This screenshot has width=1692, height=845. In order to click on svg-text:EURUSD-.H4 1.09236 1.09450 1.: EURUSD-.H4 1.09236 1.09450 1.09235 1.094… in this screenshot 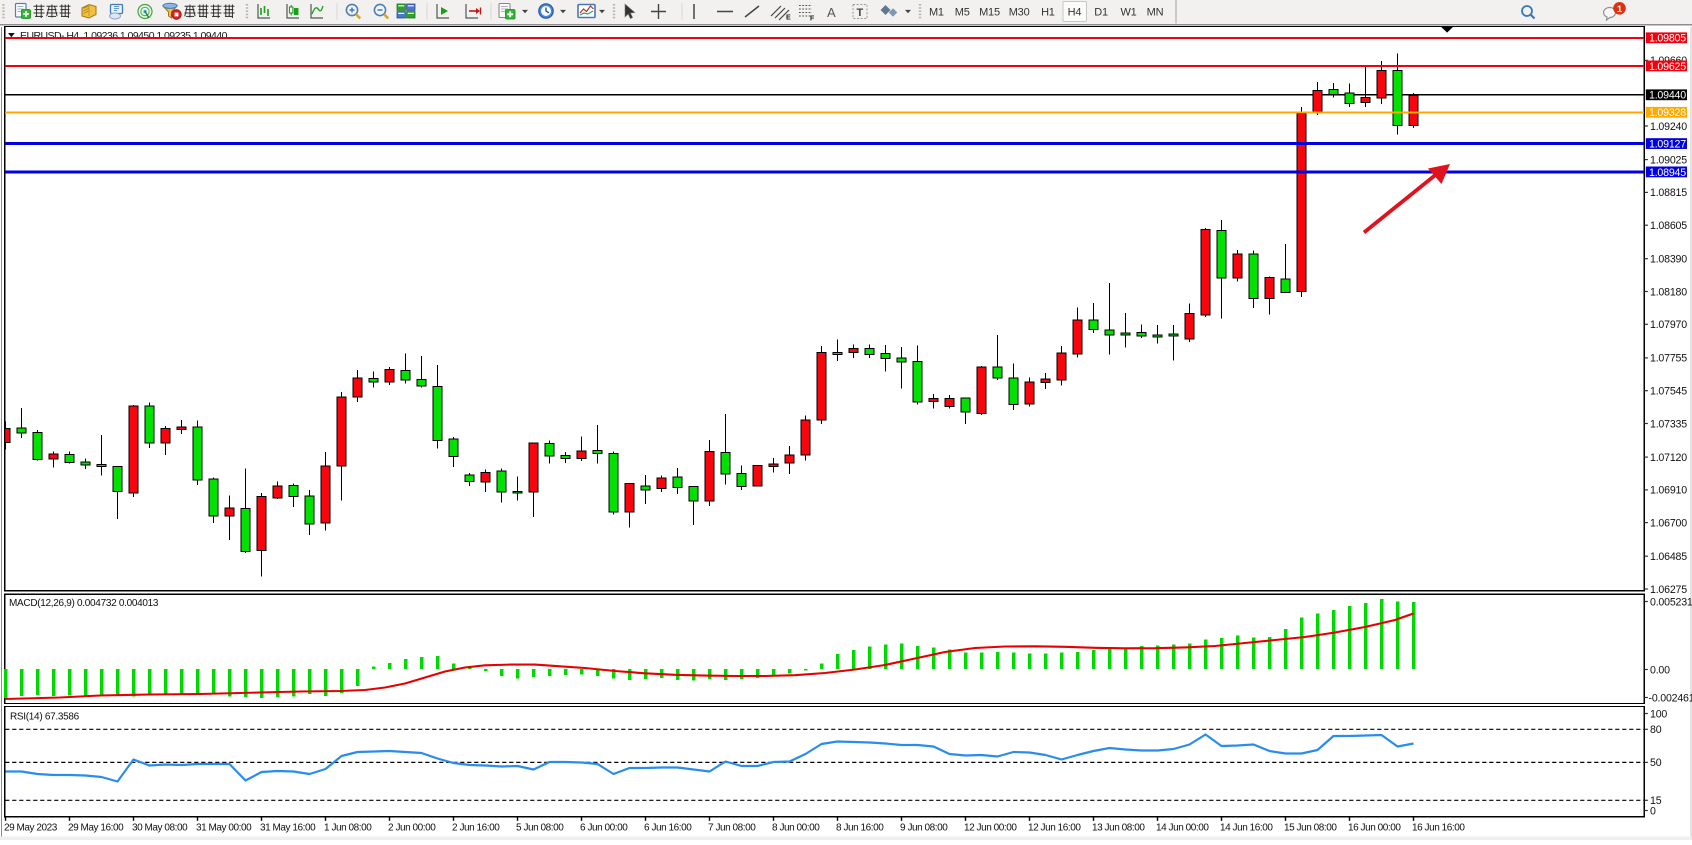, I will do `click(124, 36)`.